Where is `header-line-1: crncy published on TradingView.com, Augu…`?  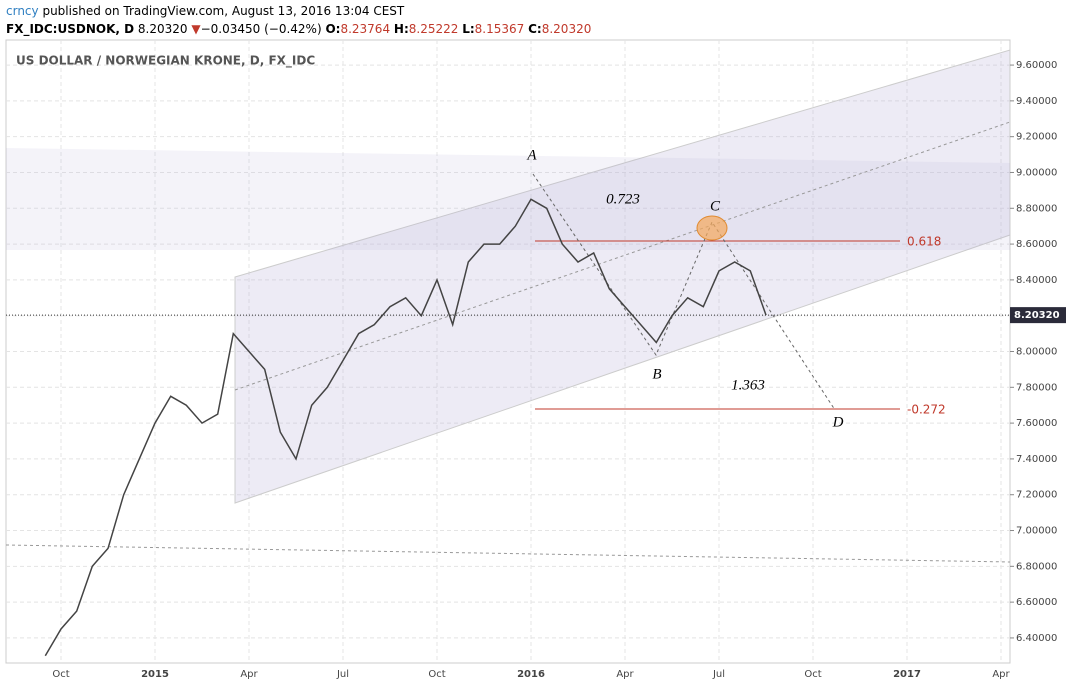
header-line-1: crncy published on TradingView.com, Augu… is located at coordinates (205, 11).